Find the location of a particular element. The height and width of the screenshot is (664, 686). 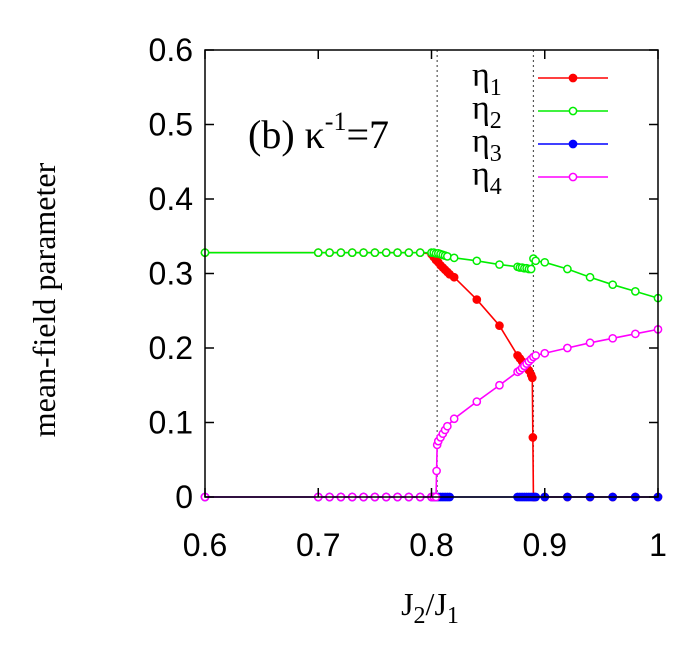

y-tick-label-2: 0.1 is located at coordinates (171, 423).